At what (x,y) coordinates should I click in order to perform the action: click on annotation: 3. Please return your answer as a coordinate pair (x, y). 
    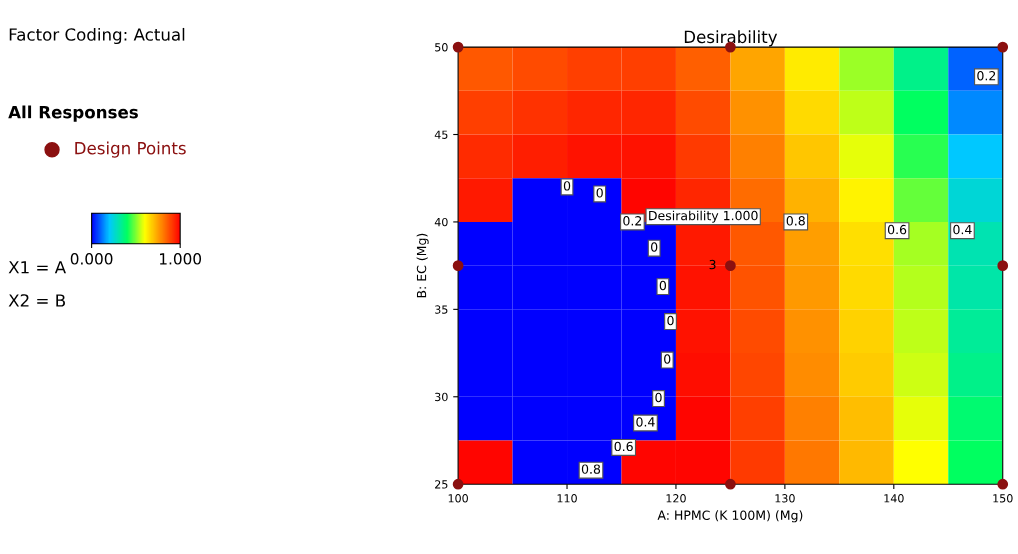
    Looking at the image, I should click on (712, 264).